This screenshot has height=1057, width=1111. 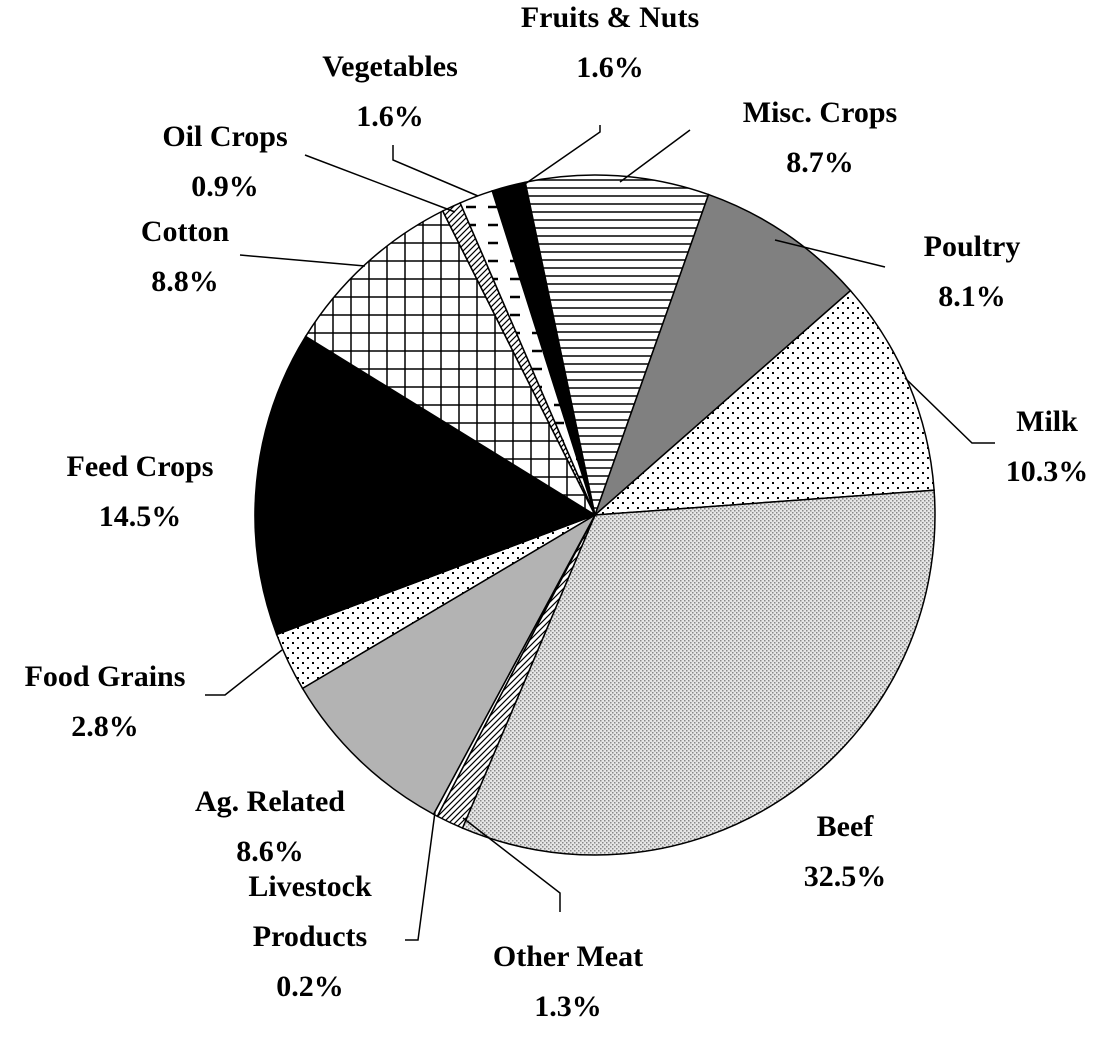 I want to click on slice-value-label: 1.3%, so click(x=568, y=1006).